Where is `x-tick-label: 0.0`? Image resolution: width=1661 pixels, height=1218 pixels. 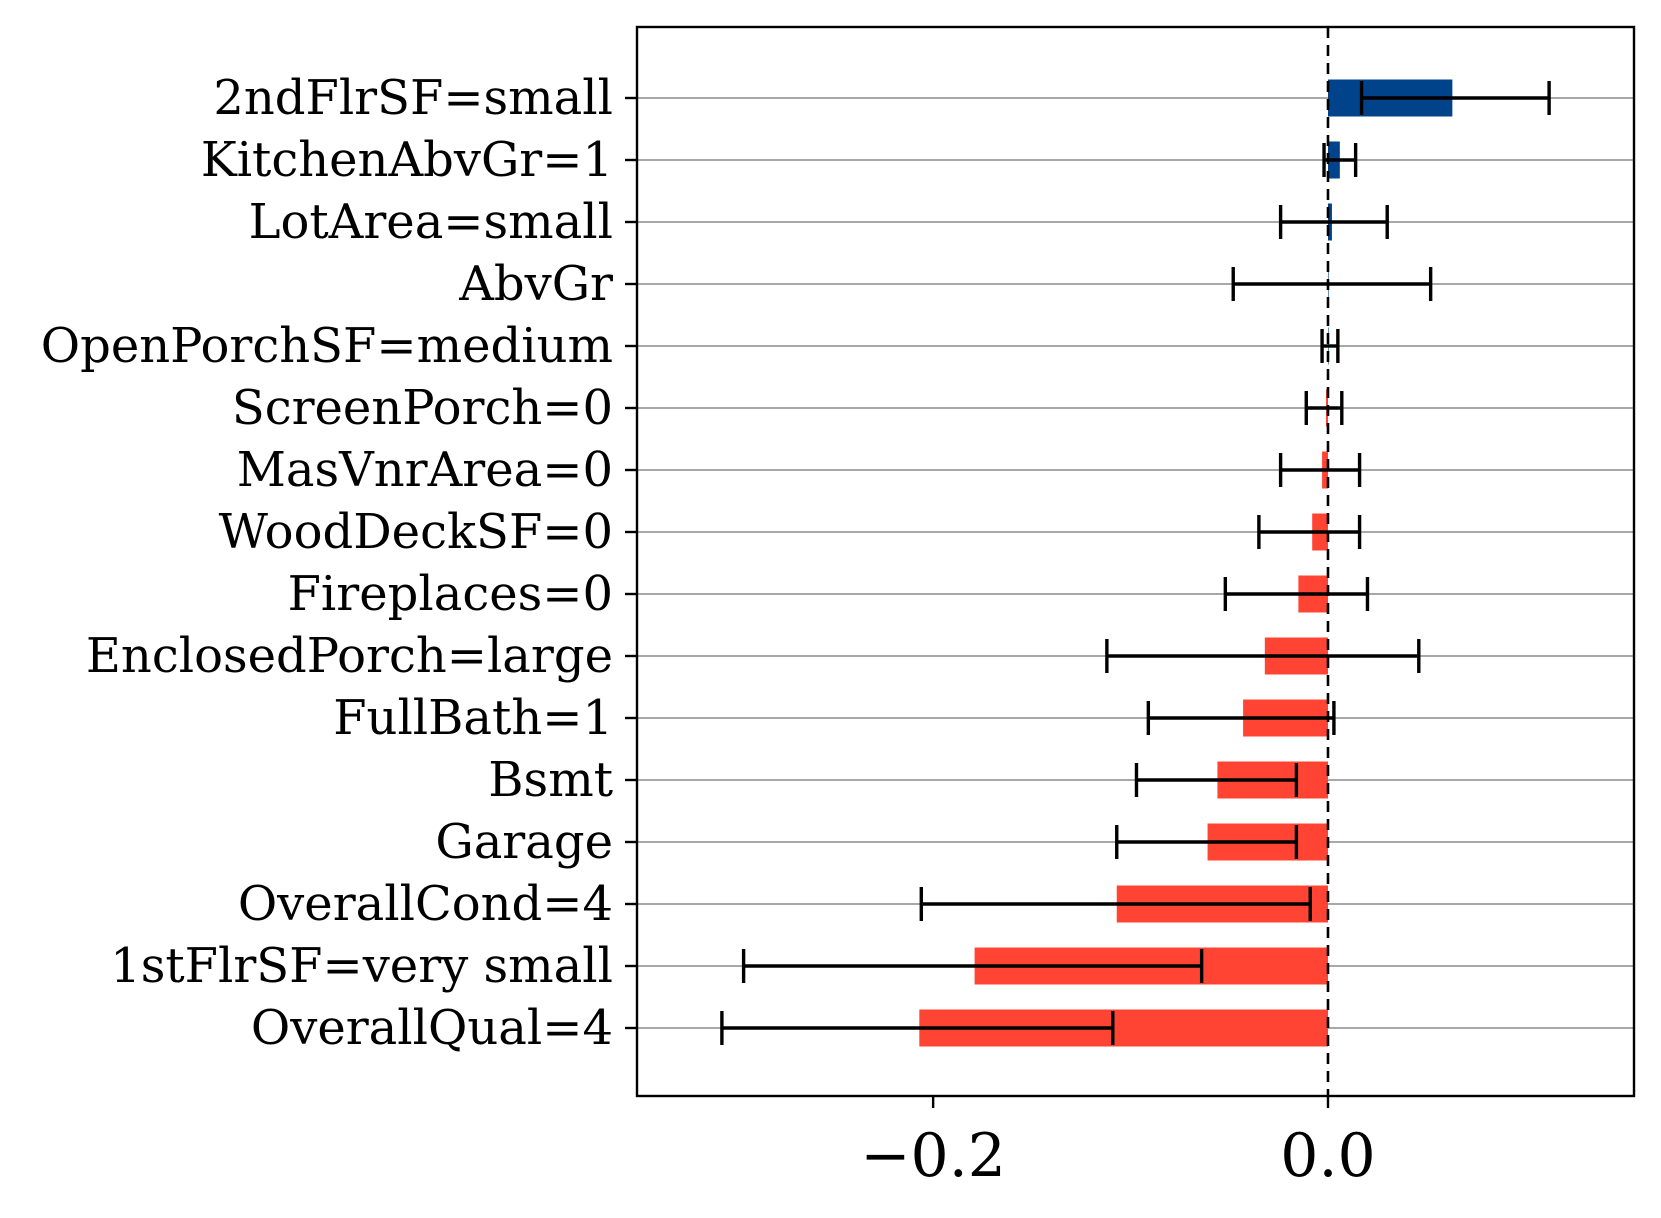 x-tick-label: 0.0 is located at coordinates (1327, 1156).